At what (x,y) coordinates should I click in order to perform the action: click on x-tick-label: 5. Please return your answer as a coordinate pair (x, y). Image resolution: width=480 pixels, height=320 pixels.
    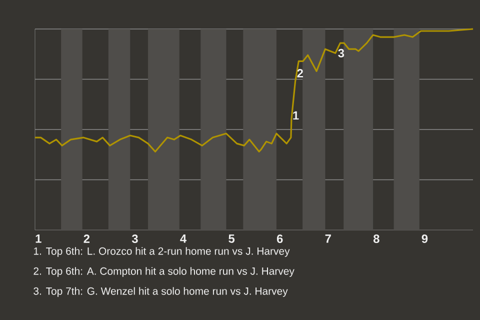
    Looking at the image, I should click on (231, 238).